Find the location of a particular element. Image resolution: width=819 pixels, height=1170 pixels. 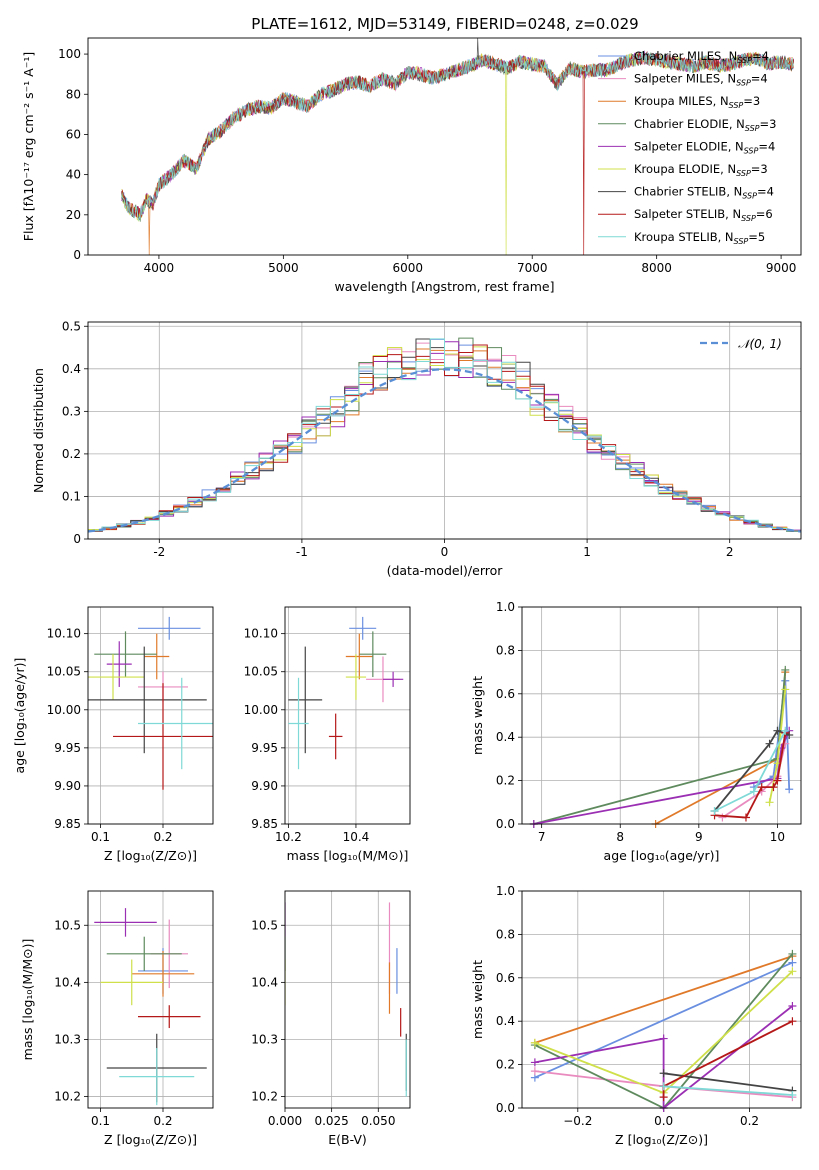

y-tick-label: 10.05 is located at coordinates (261, 672).